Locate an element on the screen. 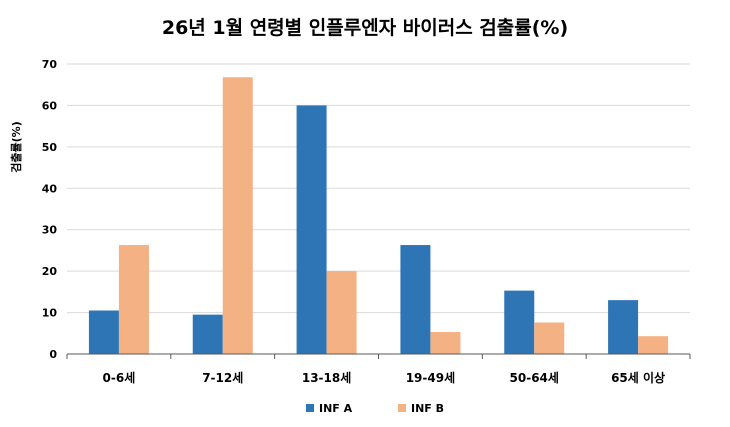 The width and height of the screenshot is (730, 427). y-tick-label: 10 is located at coordinates (50, 313).